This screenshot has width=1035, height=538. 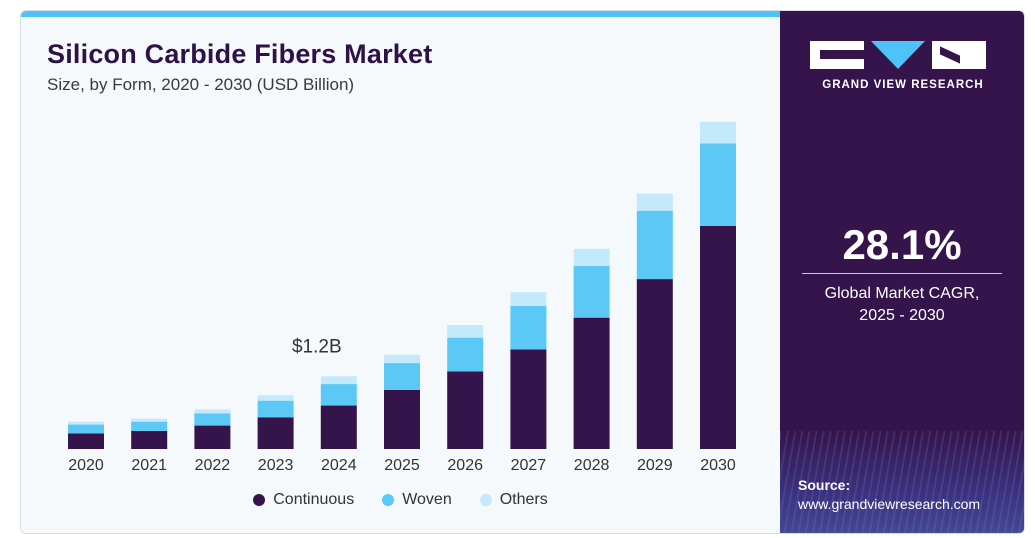 I want to click on bar-others-2023, so click(x=275, y=398).